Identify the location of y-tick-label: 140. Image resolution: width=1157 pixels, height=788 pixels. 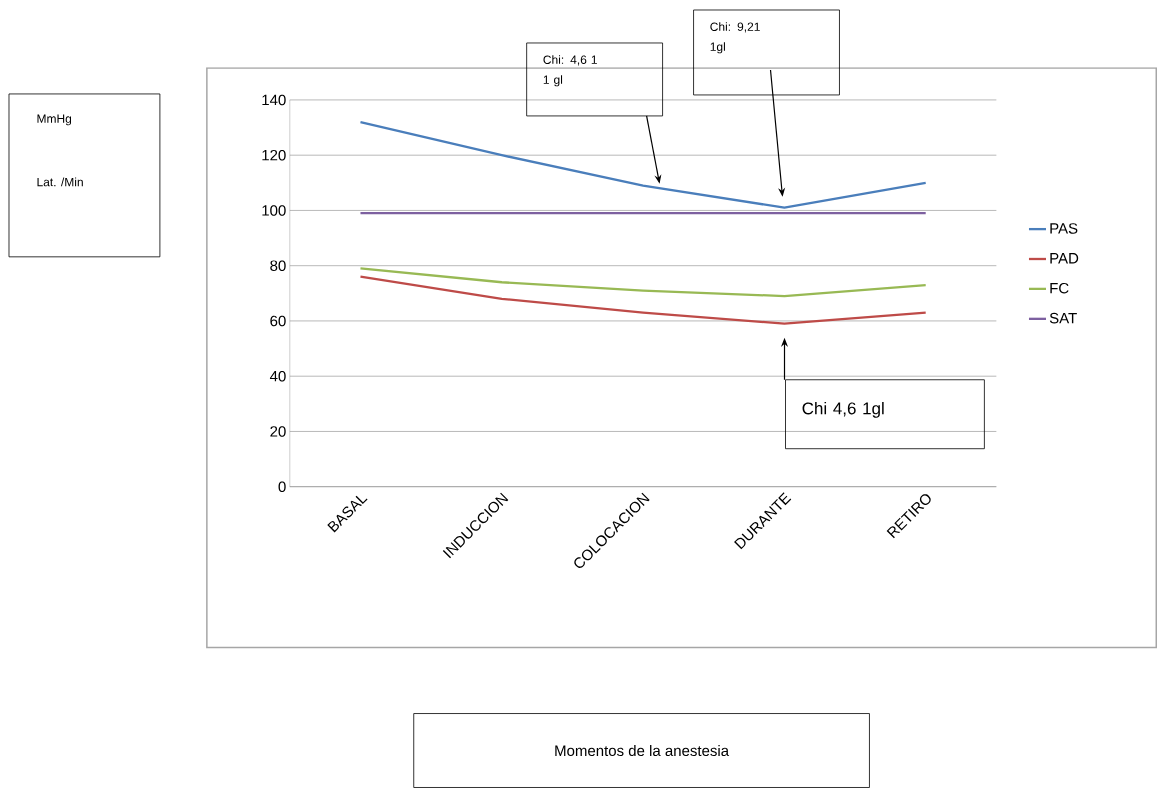
(274, 99).